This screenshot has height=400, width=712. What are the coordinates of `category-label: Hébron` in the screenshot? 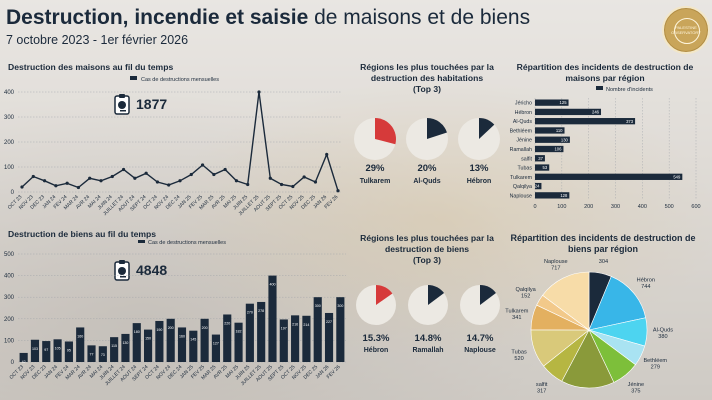 It's located at (523, 113).